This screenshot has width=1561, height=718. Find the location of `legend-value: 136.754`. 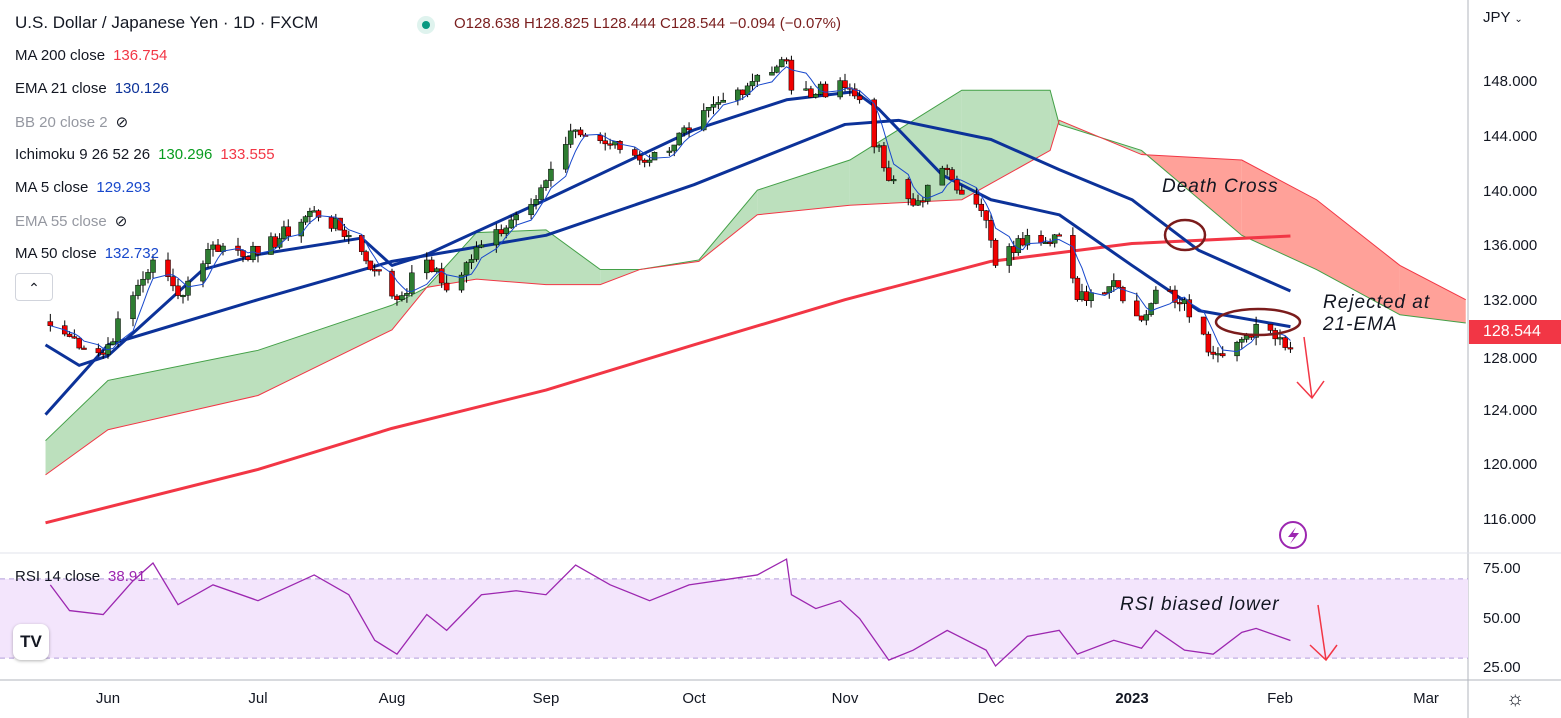

legend-value: 136.754 is located at coordinates (140, 55).